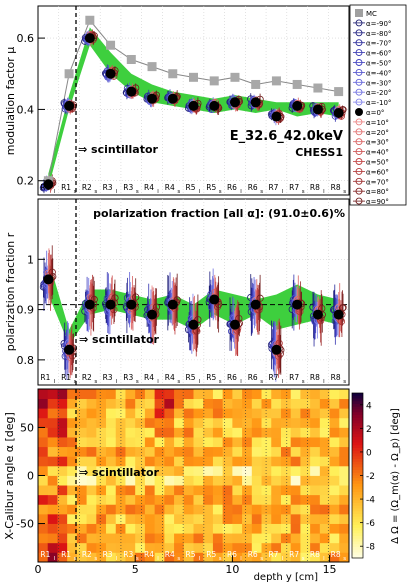 Image resolution: width=407 pixels, height=585 pixels. Describe the element at coordinates (370, 524) in the screenshot. I see `colorbar-tick-label: -6` at that location.